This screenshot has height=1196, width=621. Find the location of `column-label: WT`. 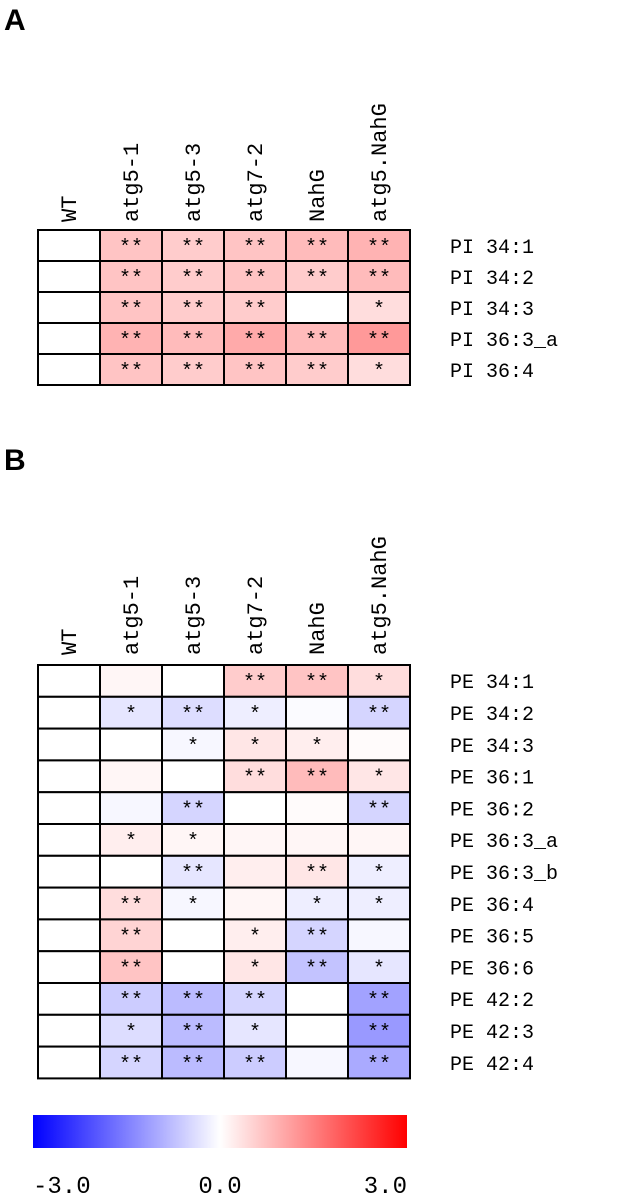

column-label: WT is located at coordinates (70, 642).